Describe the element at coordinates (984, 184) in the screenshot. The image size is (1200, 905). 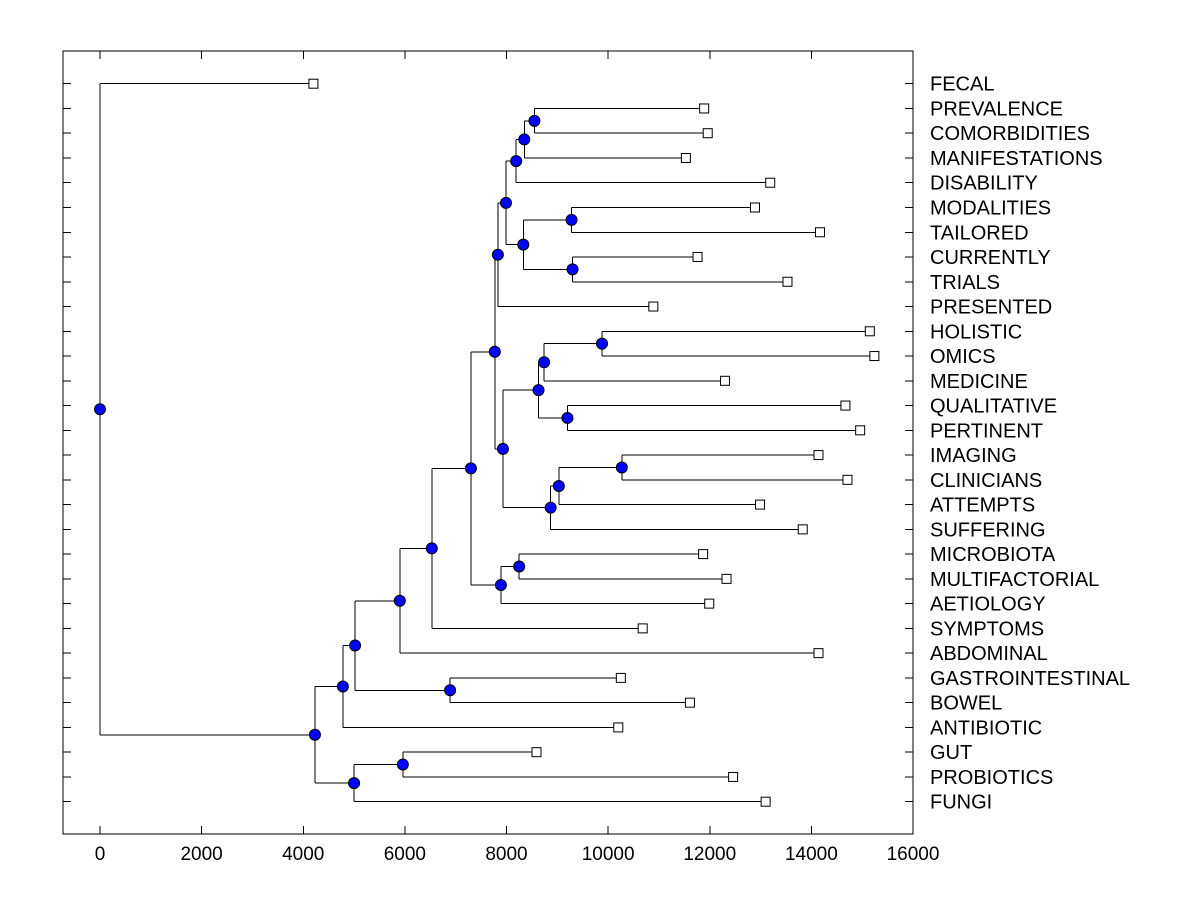
I see `leaf-label: DISABILITY` at that location.